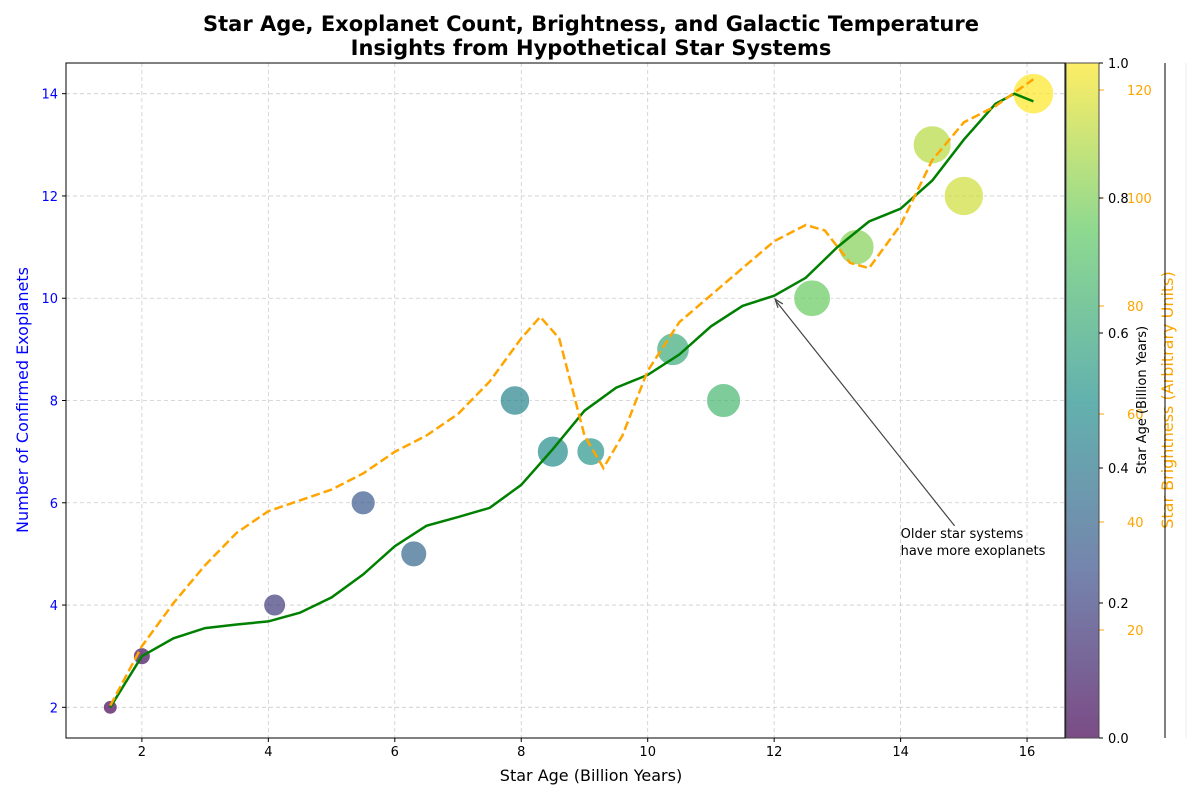 The height and width of the screenshot is (800, 1200). What do you see at coordinates (1167, 400) in the screenshot?
I see `y2-axis-label: Star Brightness (Arbitrary Units)` at bounding box center [1167, 400].